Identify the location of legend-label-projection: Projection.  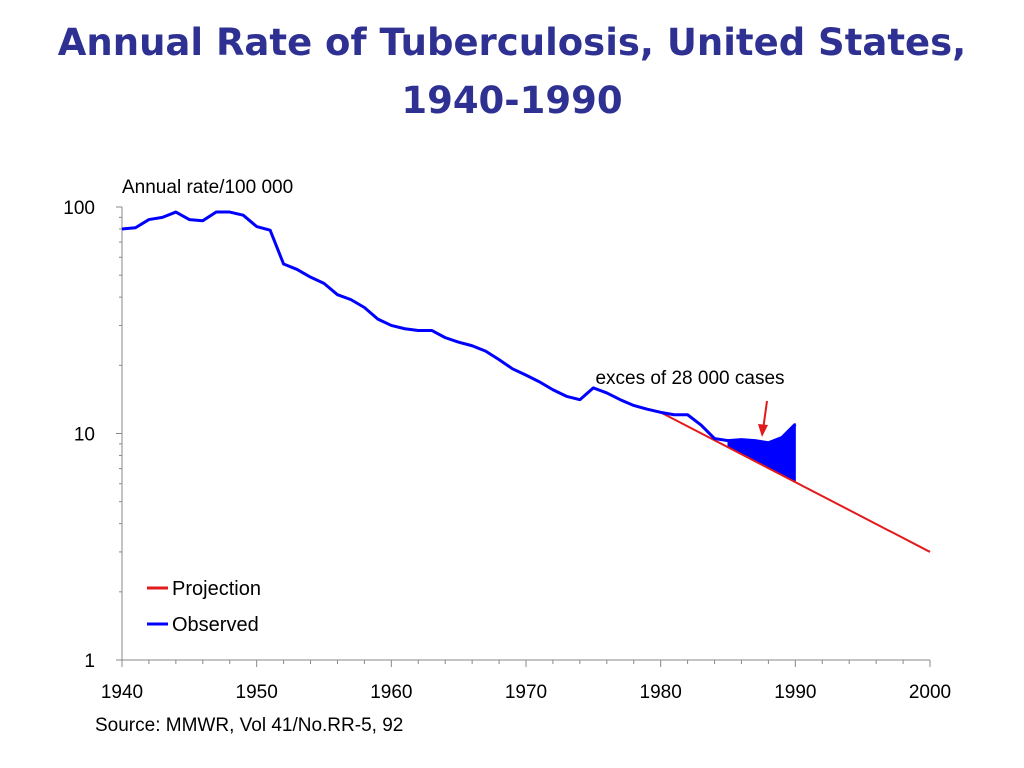
(216, 589).